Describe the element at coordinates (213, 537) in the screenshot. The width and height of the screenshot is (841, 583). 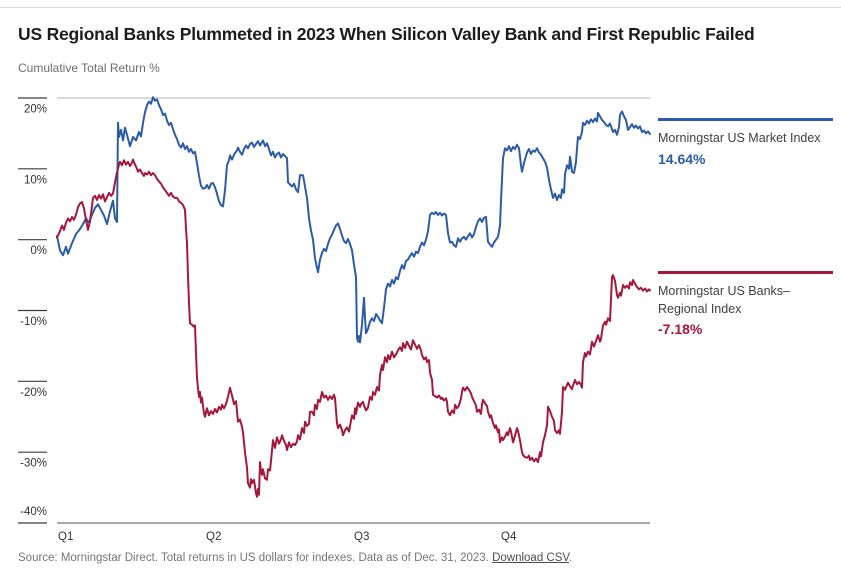
I see `x-tick-label-q2: Q2` at that location.